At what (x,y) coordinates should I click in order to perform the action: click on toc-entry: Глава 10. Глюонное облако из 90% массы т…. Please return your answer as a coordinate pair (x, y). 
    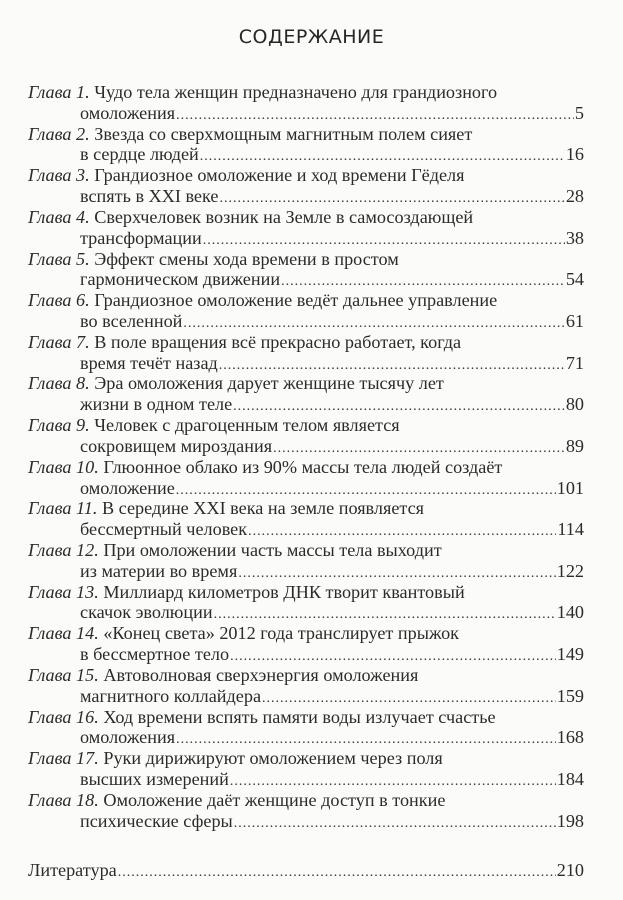
    Looking at the image, I should click on (306, 478).